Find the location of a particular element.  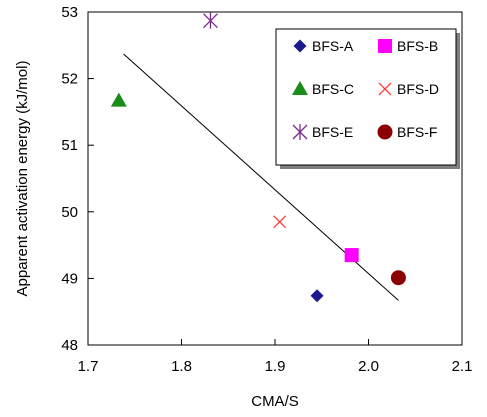

legend-label: BFS-A is located at coordinates (333, 46).